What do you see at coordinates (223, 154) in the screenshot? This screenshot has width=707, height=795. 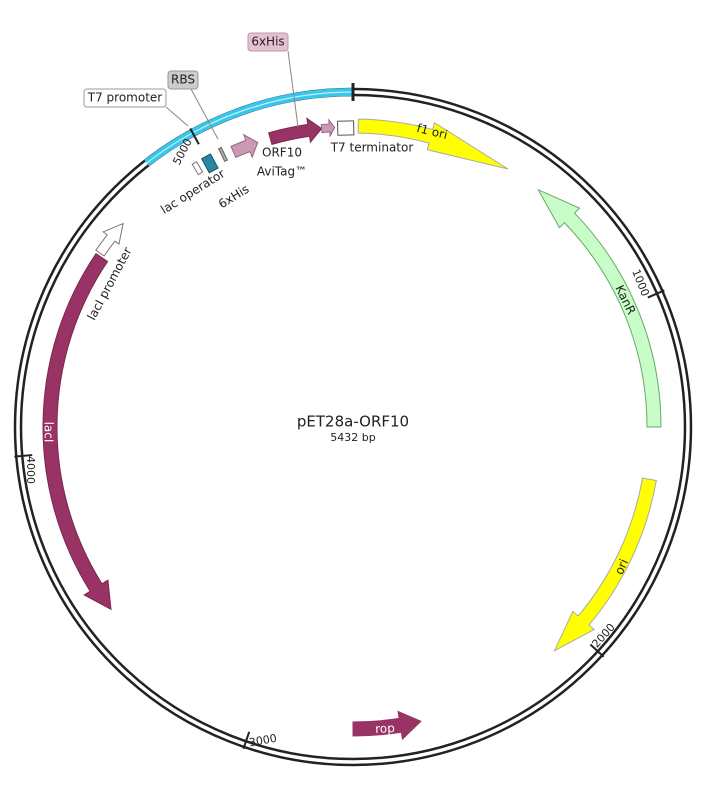 I see `rbs-box` at bounding box center [223, 154].